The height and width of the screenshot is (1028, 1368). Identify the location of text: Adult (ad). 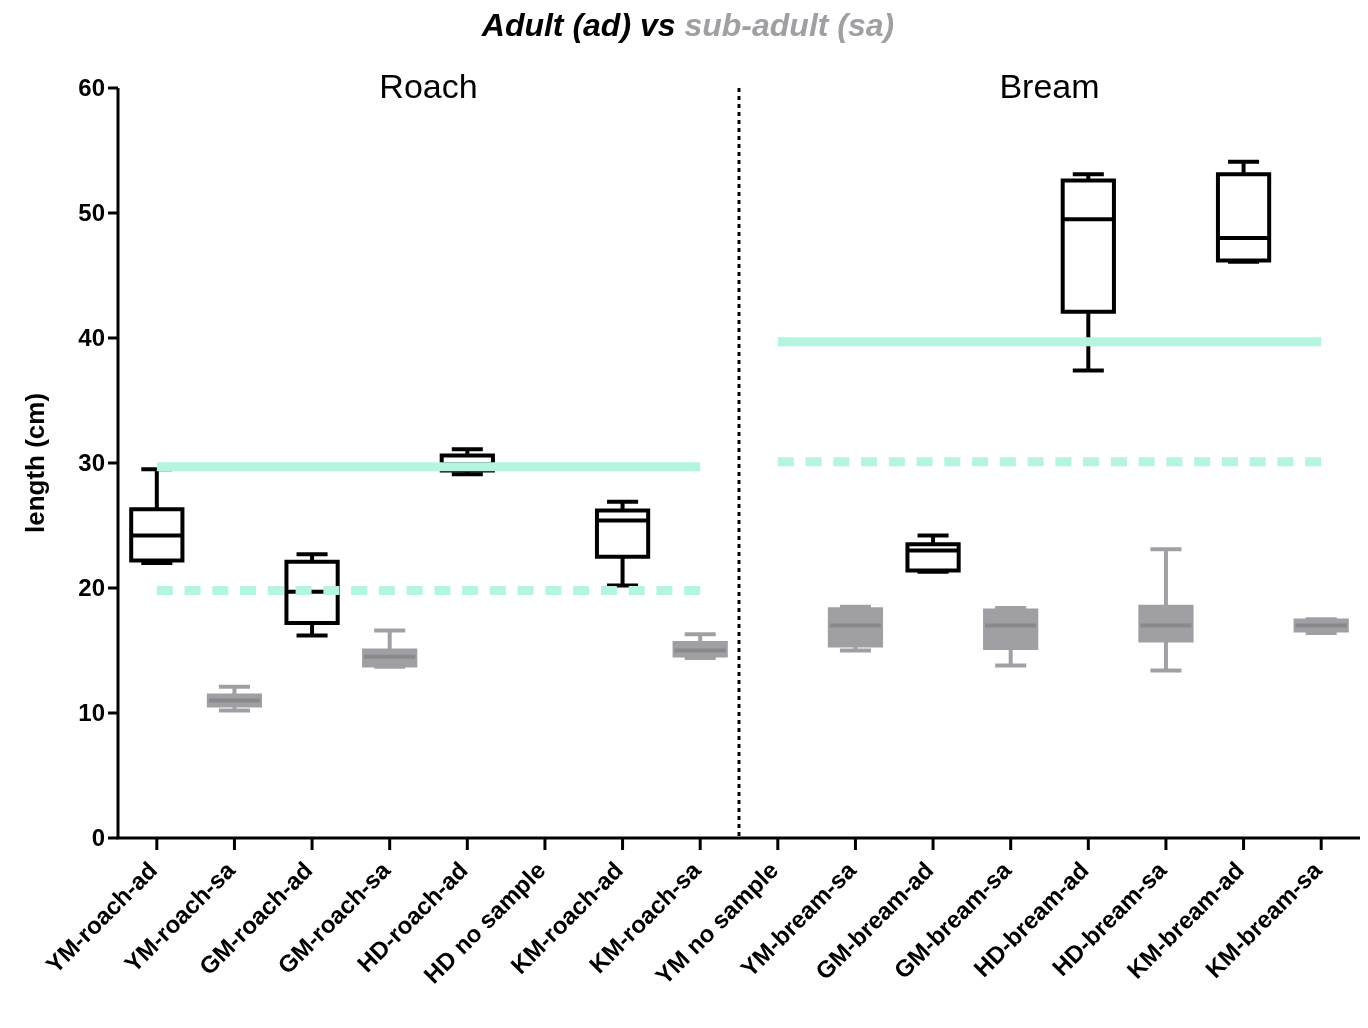
(556, 25).